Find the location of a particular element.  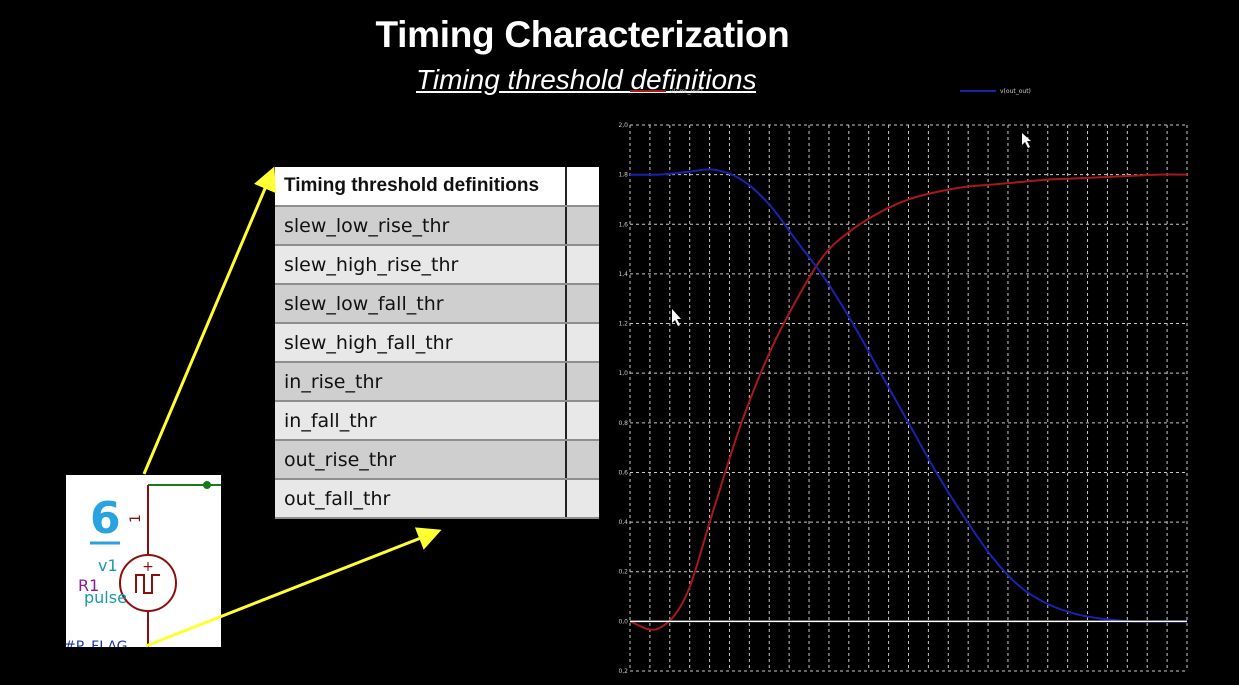

table-cell: slew_high_fall_thr is located at coordinates (420, 343).